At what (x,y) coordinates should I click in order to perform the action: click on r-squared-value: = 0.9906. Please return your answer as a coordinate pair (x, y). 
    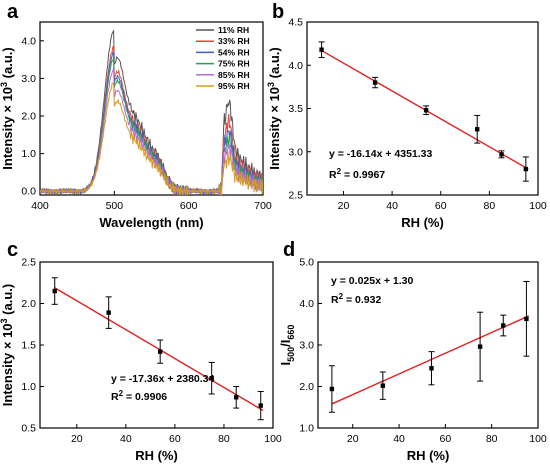
    Looking at the image, I should click on (145, 397).